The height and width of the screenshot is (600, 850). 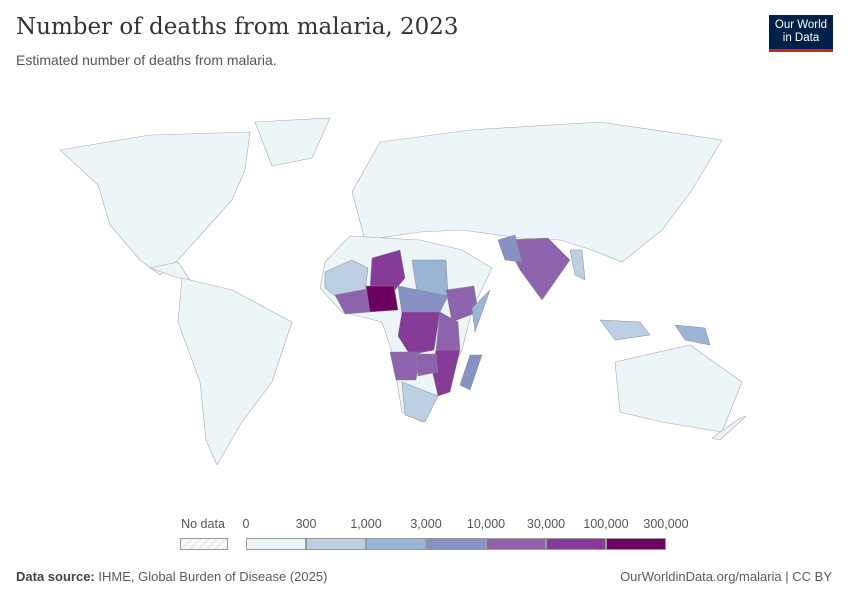 I want to click on legend-tick-label: 1,000, so click(x=366, y=524).